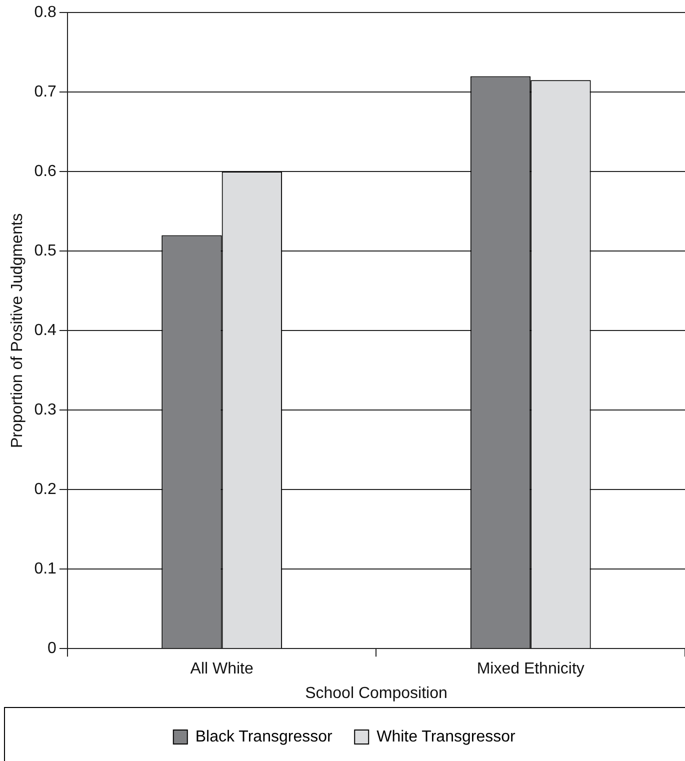 The height and width of the screenshot is (761, 685). Describe the element at coordinates (45, 489) in the screenshot. I see `y-tick-label: 0.2` at that location.